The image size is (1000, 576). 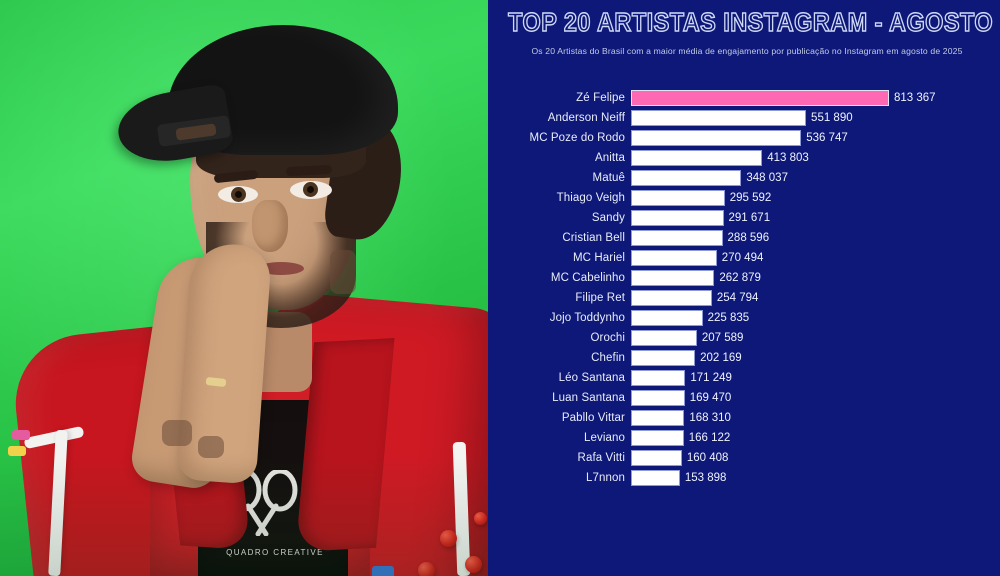 What do you see at coordinates (593, 238) in the screenshot?
I see `artist-name-label: Cristian Bell` at bounding box center [593, 238].